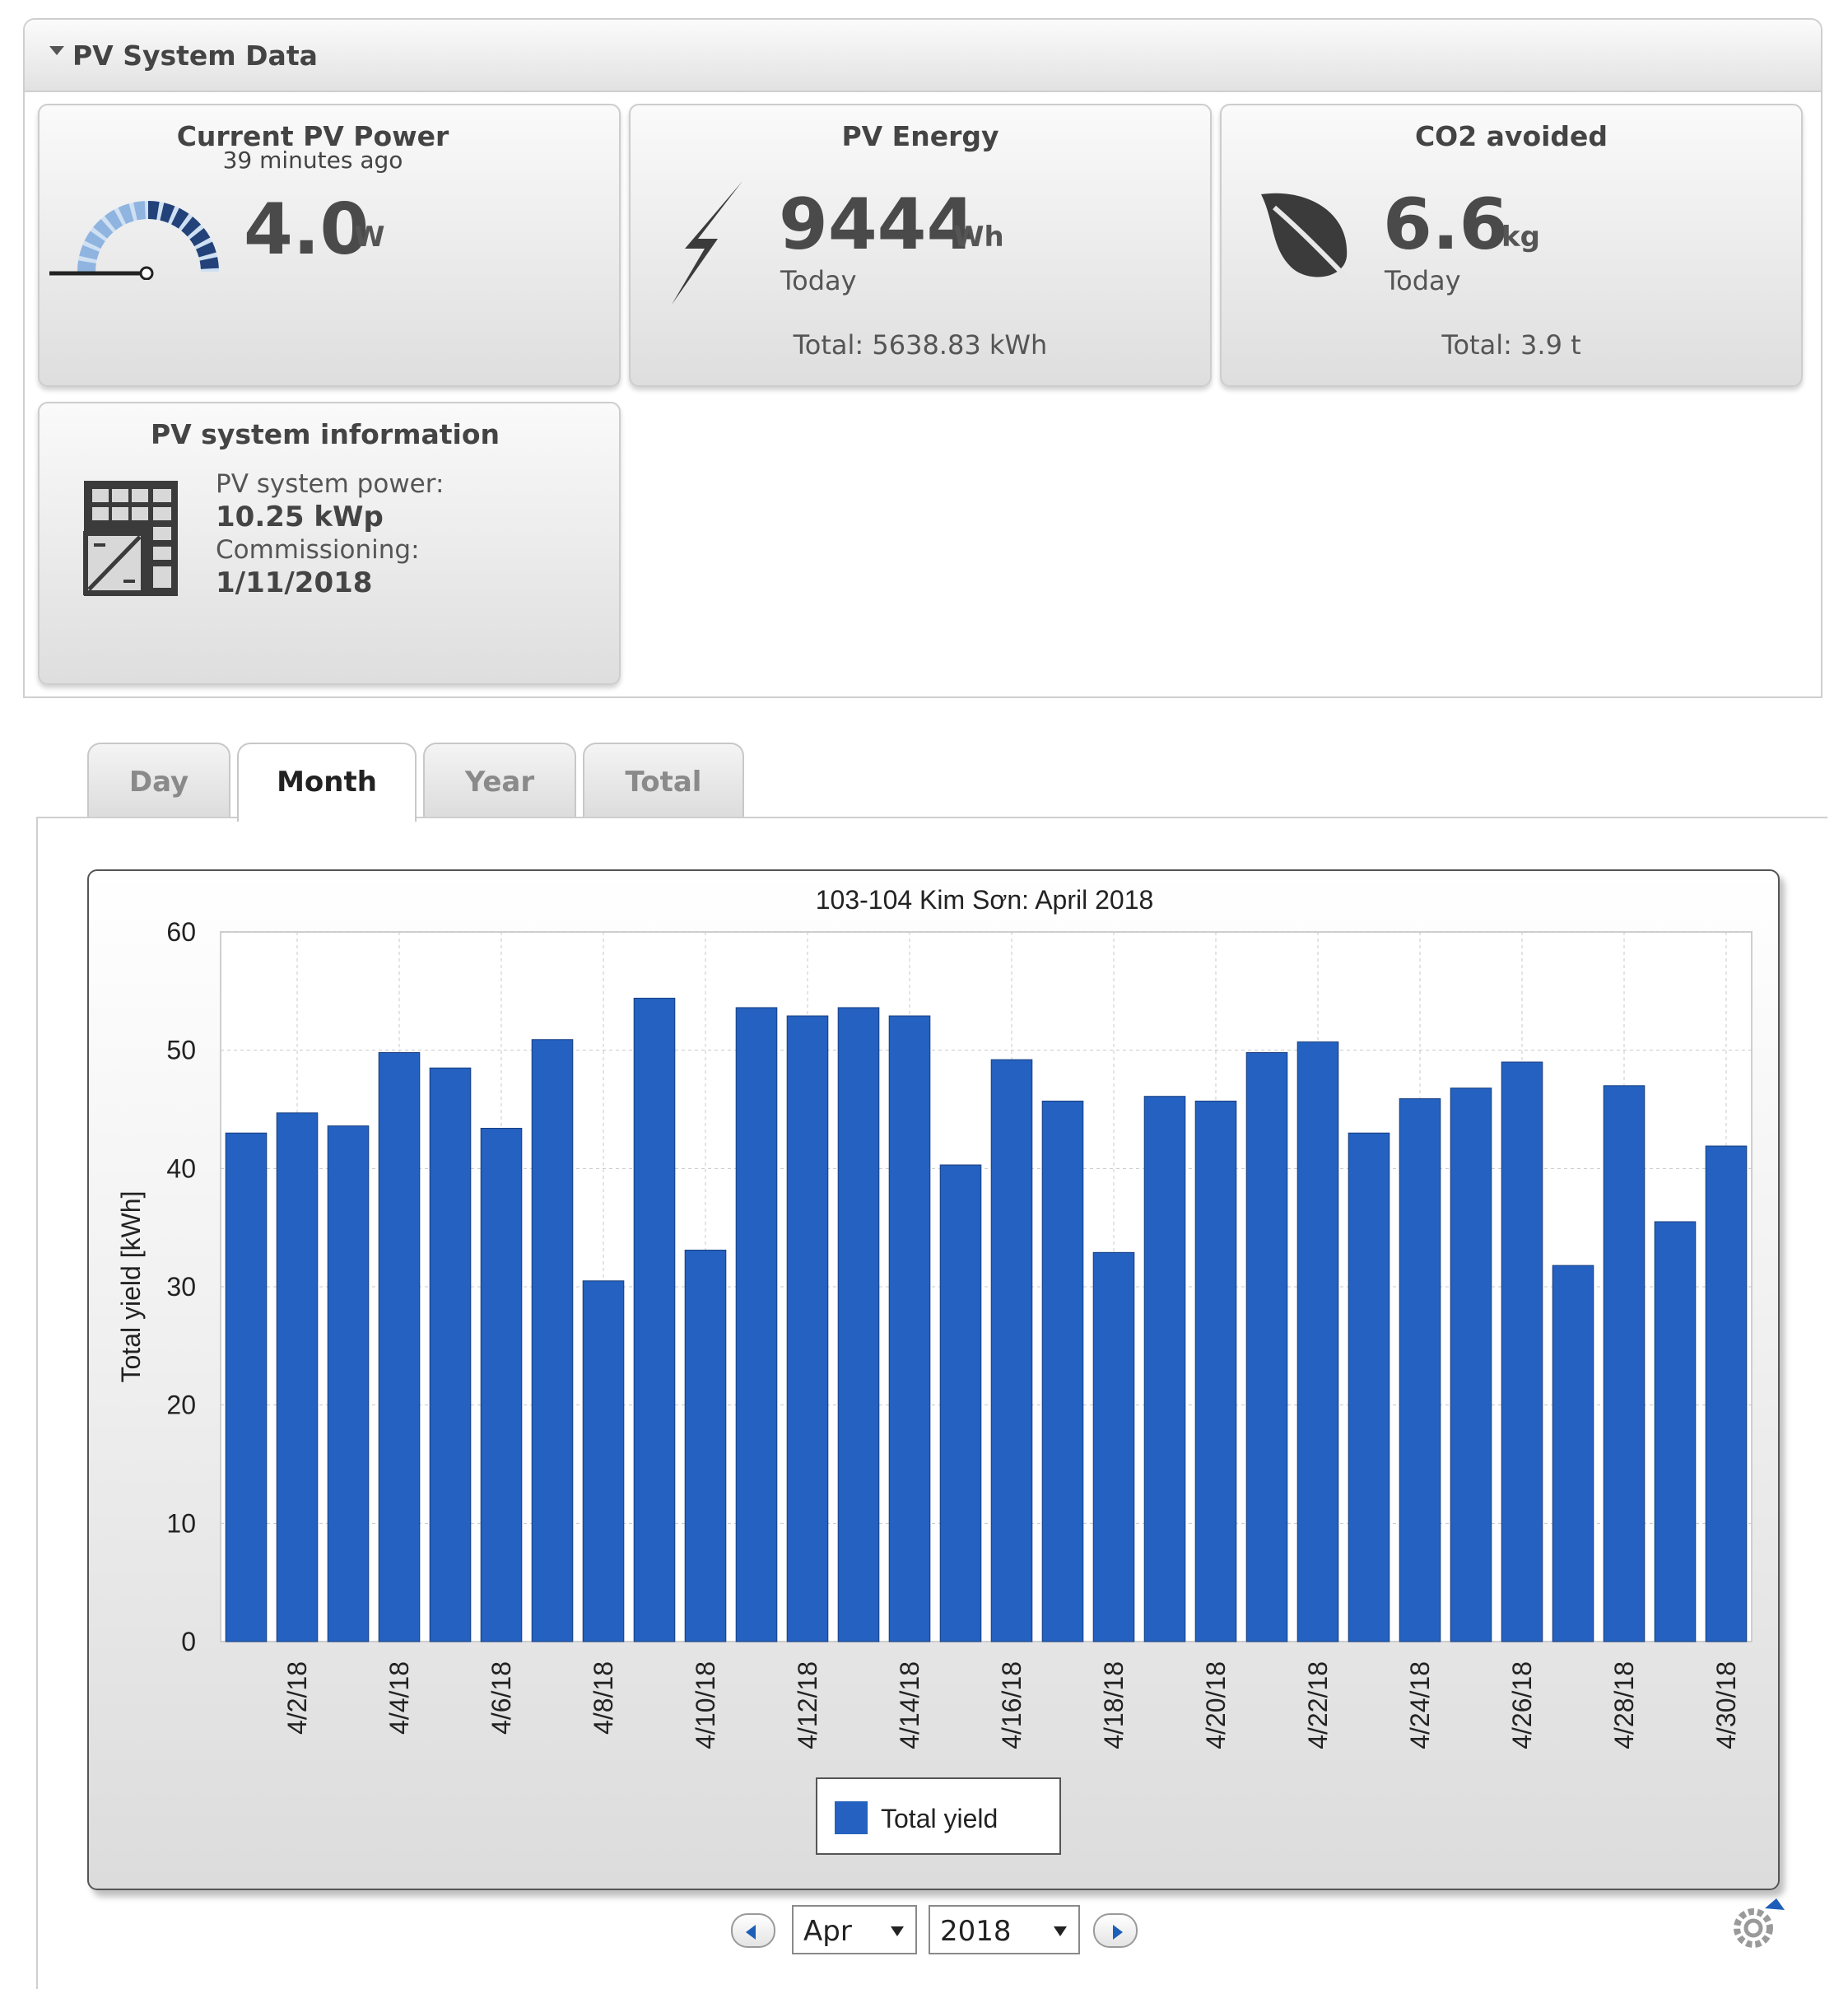 This screenshot has width=1848, height=1989. I want to click on bar-4/15/18, so click(960, 1403).